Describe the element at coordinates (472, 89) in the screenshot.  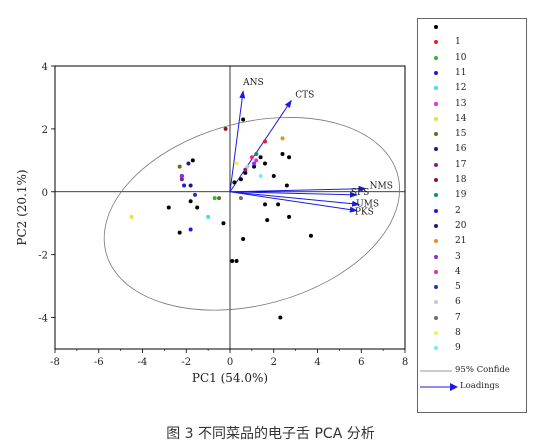
I see `legend-item-12: 12` at that location.